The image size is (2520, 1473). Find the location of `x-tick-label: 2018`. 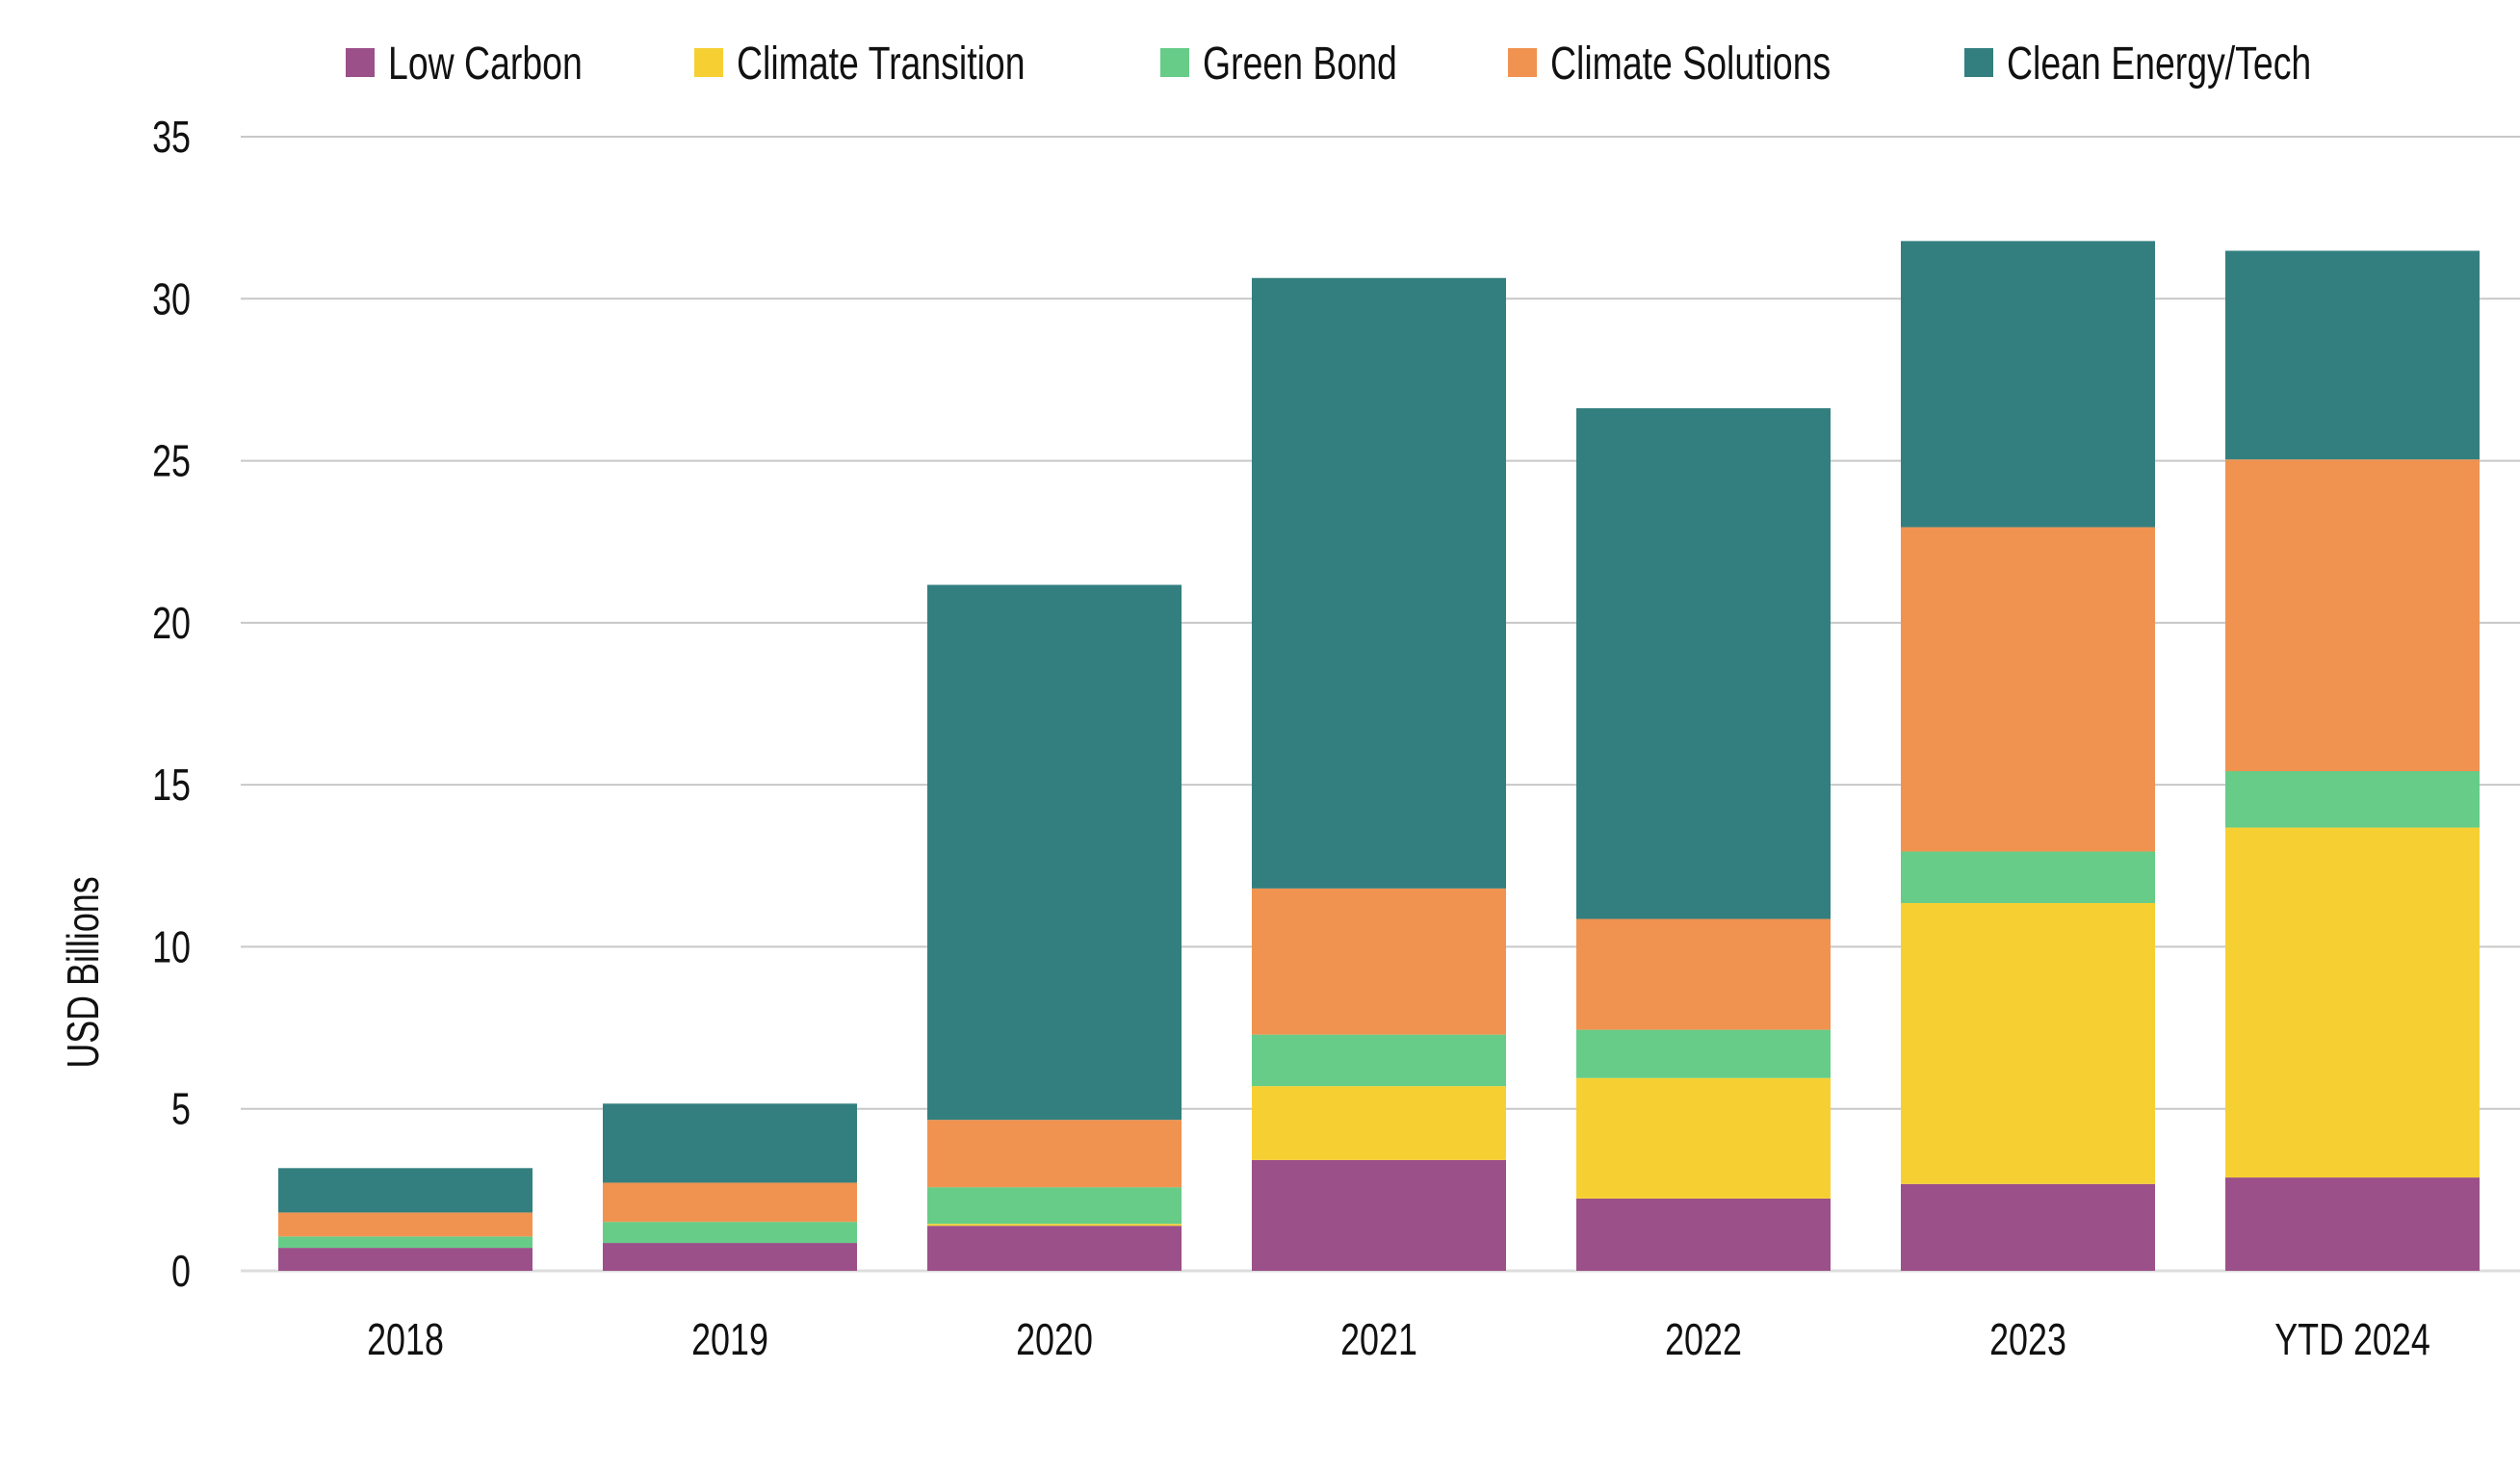

x-tick-label: 2018 is located at coordinates (405, 1339).